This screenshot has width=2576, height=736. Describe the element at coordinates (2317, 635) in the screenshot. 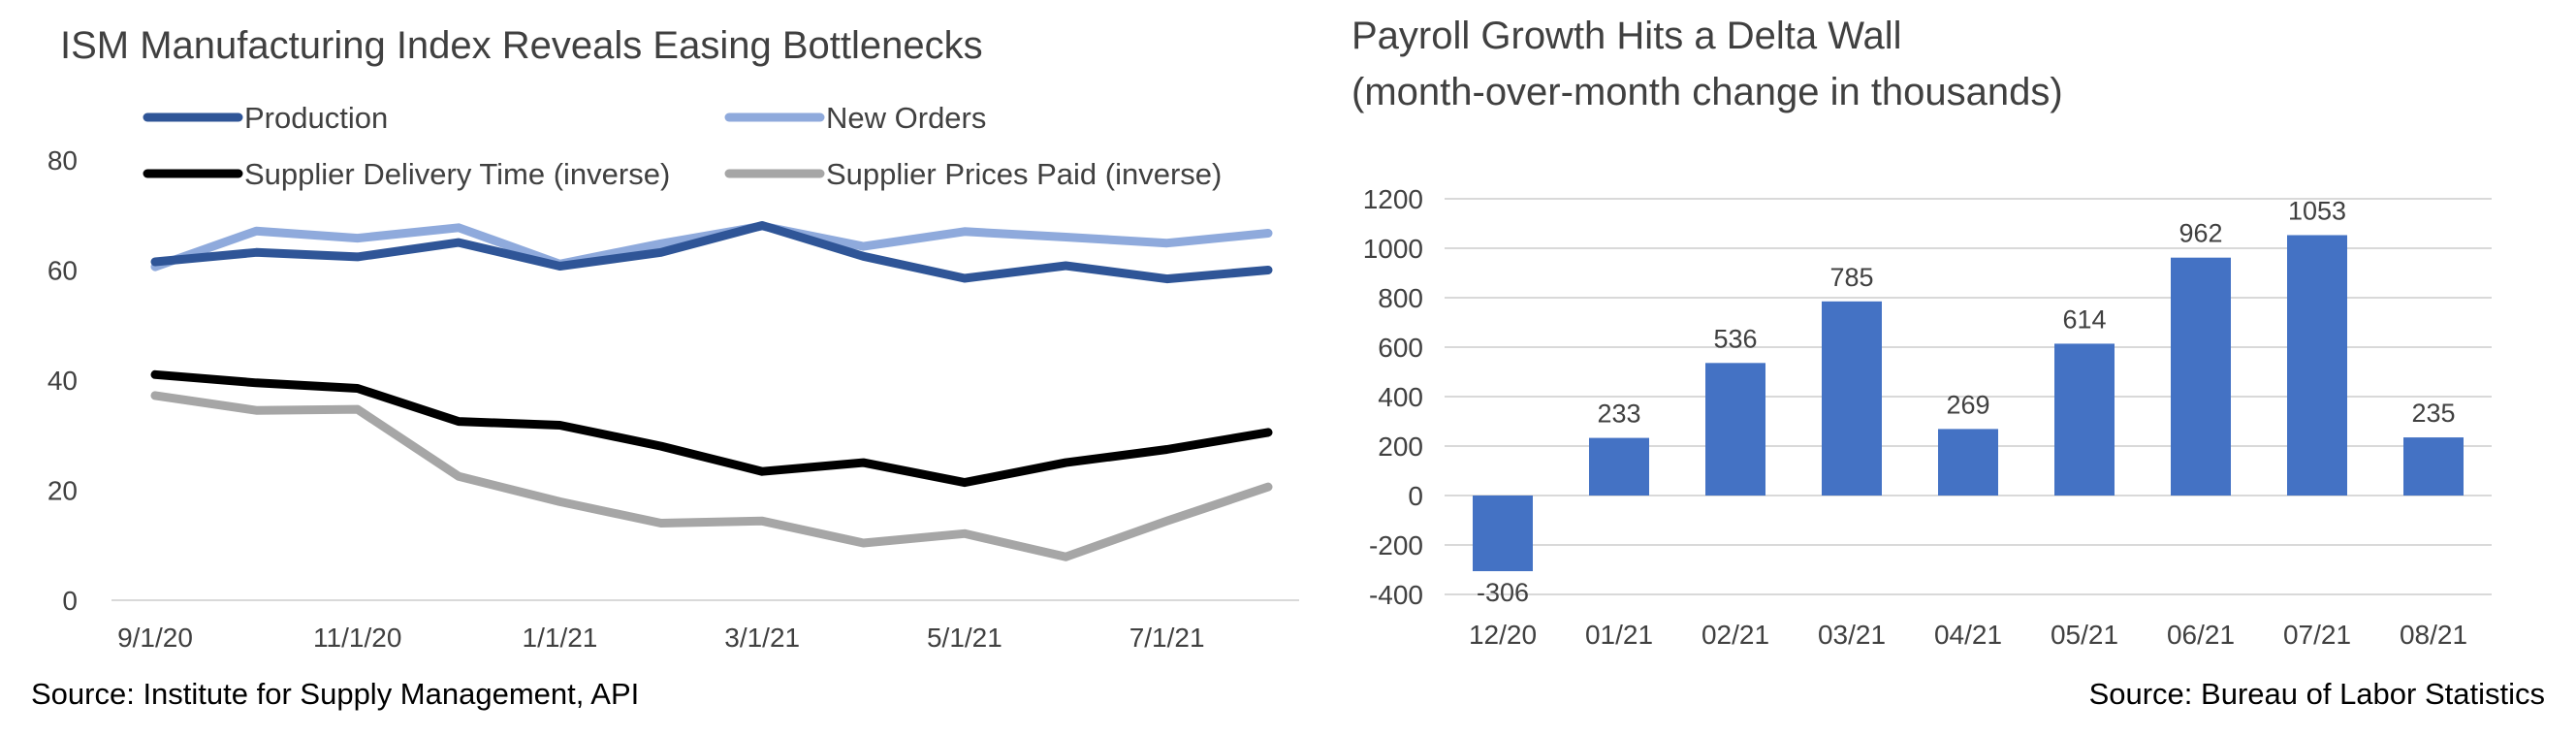

I see `payroll-x-tick-label: 07/21` at that location.